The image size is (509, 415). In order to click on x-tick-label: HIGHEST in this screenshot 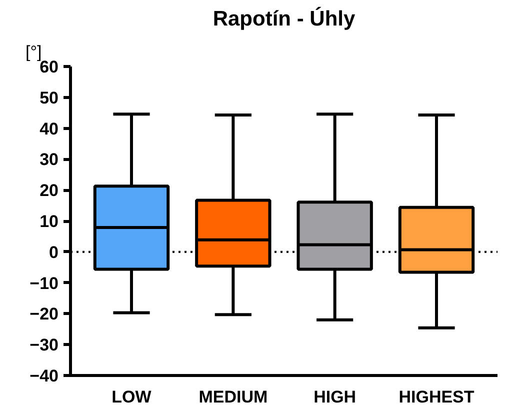, I will do `click(436, 397)`.